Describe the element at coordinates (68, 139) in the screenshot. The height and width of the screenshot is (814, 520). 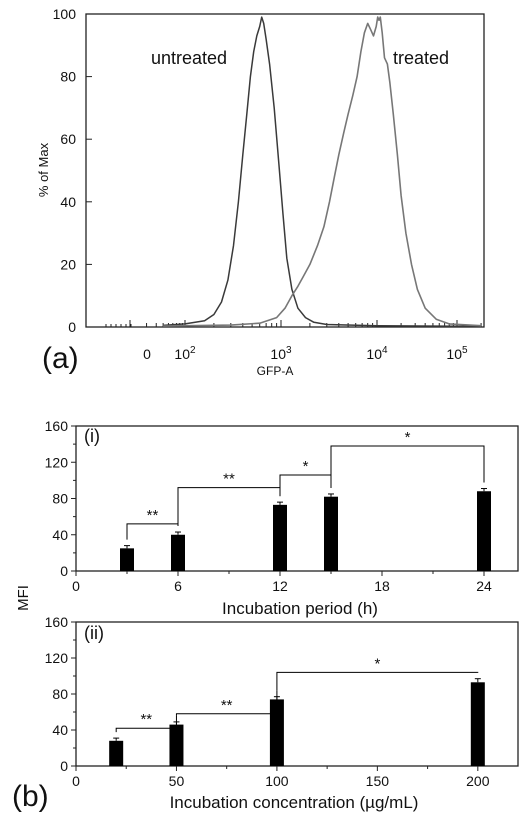
I see `histogram-y-tick-label: 60` at that location.